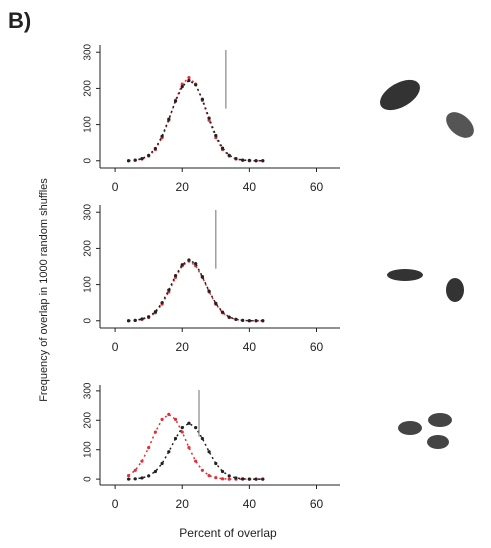 This screenshot has width=491, height=548. What do you see at coordinates (427, 264) in the screenshot?
I see `bird-image` at bounding box center [427, 264].